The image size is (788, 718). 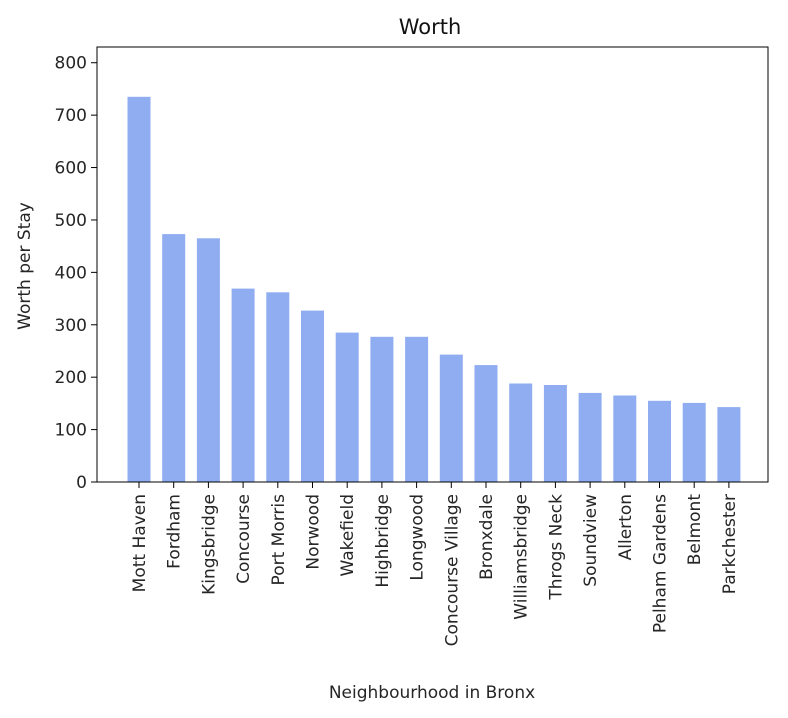 I want to click on x-tick-label: Mott Haven, so click(x=140, y=543).